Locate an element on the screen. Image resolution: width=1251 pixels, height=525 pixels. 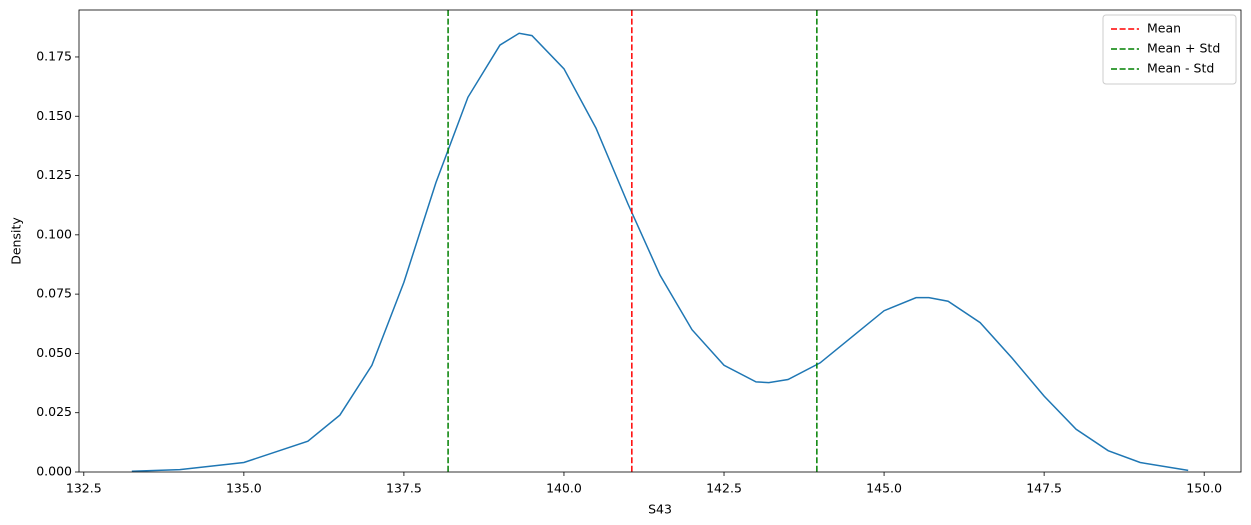
y-tick-label: 0.175 is located at coordinates (54, 55).